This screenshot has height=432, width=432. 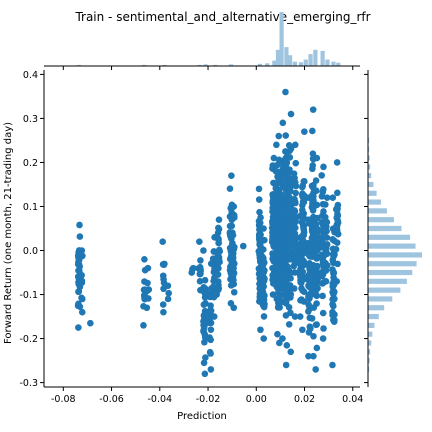 I want to click on x-tick-label: -0.02, so click(x=208, y=399).